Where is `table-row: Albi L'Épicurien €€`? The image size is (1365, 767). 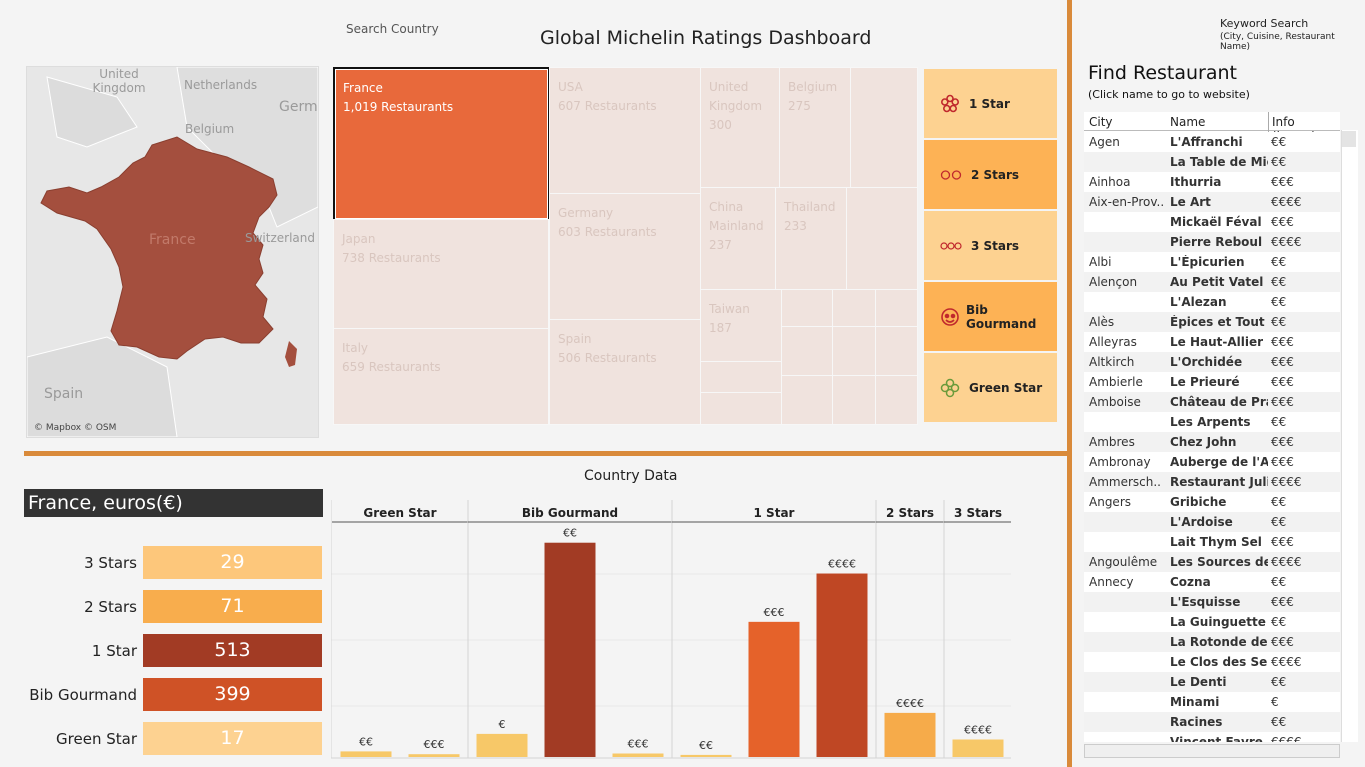 table-row: Albi L'Épicurien €€ is located at coordinates (1212, 262).